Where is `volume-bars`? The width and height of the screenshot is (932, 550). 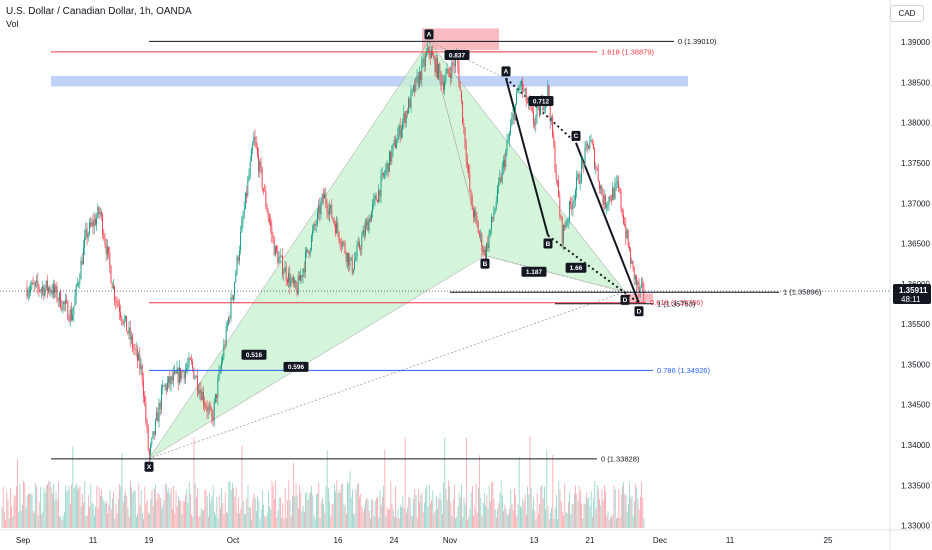 volume-bars is located at coordinates (323, 482).